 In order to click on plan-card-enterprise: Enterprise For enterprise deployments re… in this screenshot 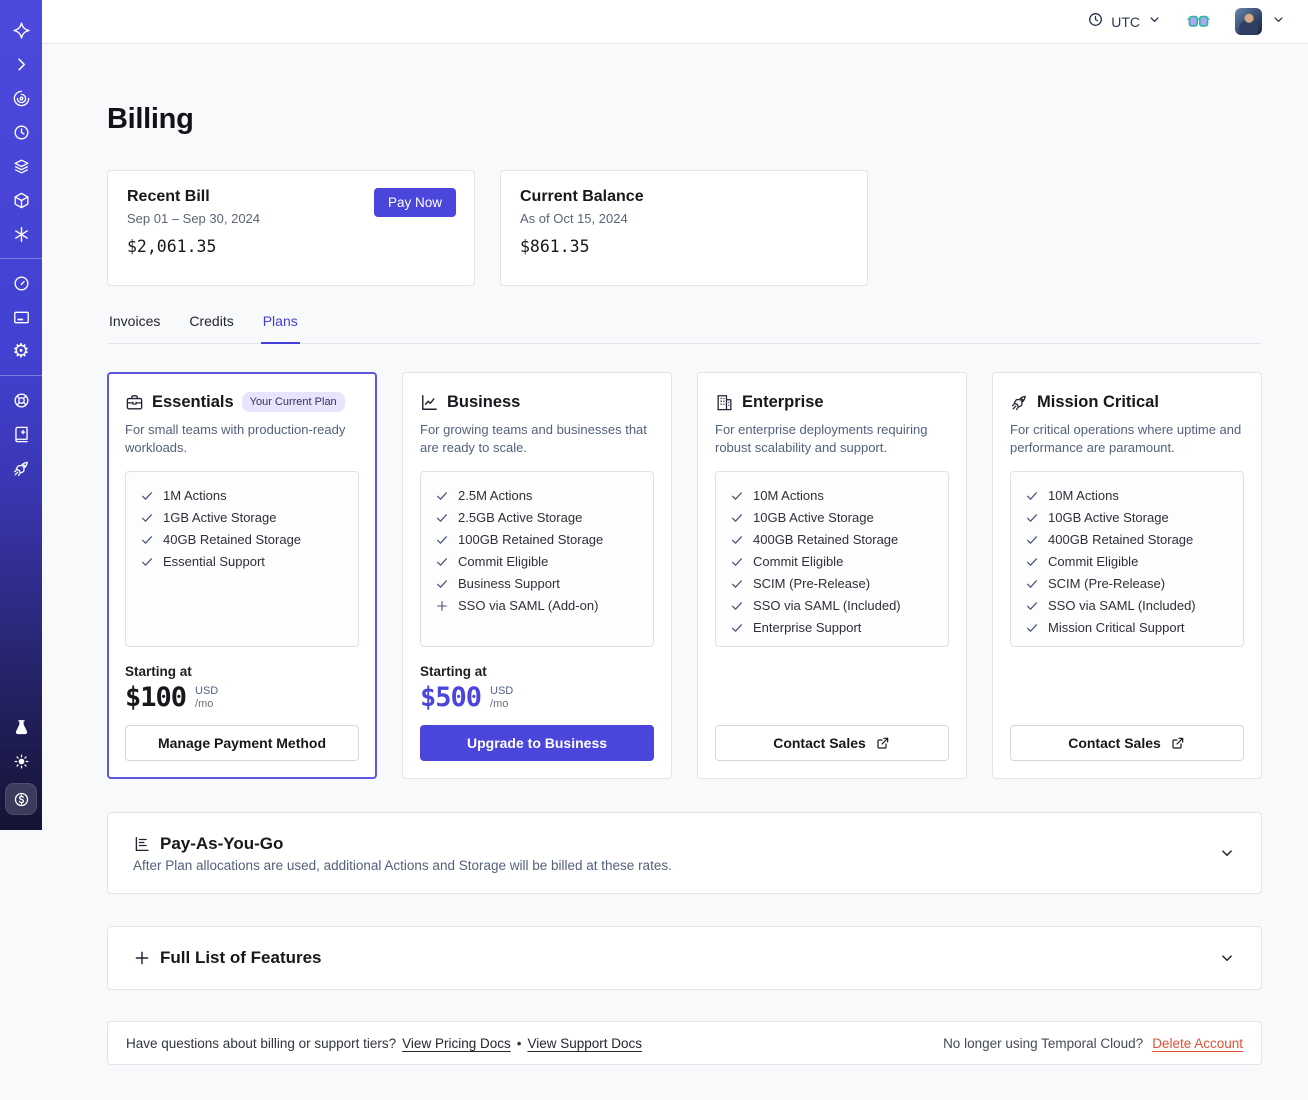, I will do `click(832, 575)`.